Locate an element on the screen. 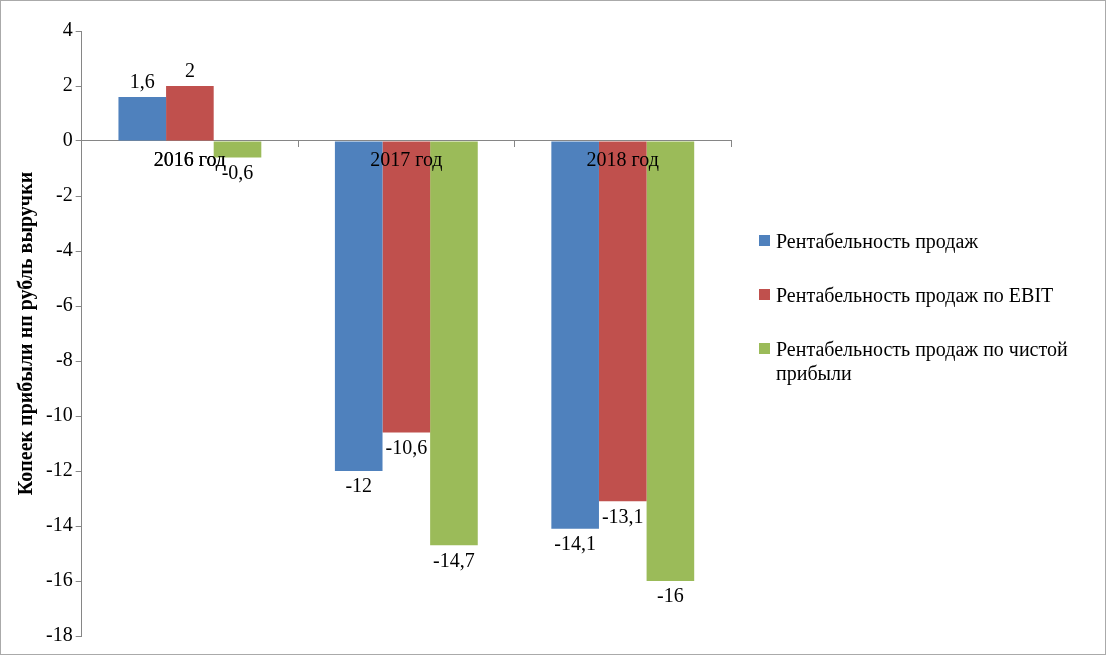 This screenshot has height=655, width=1106. y-tick-label: -8 is located at coordinates (64, 359).